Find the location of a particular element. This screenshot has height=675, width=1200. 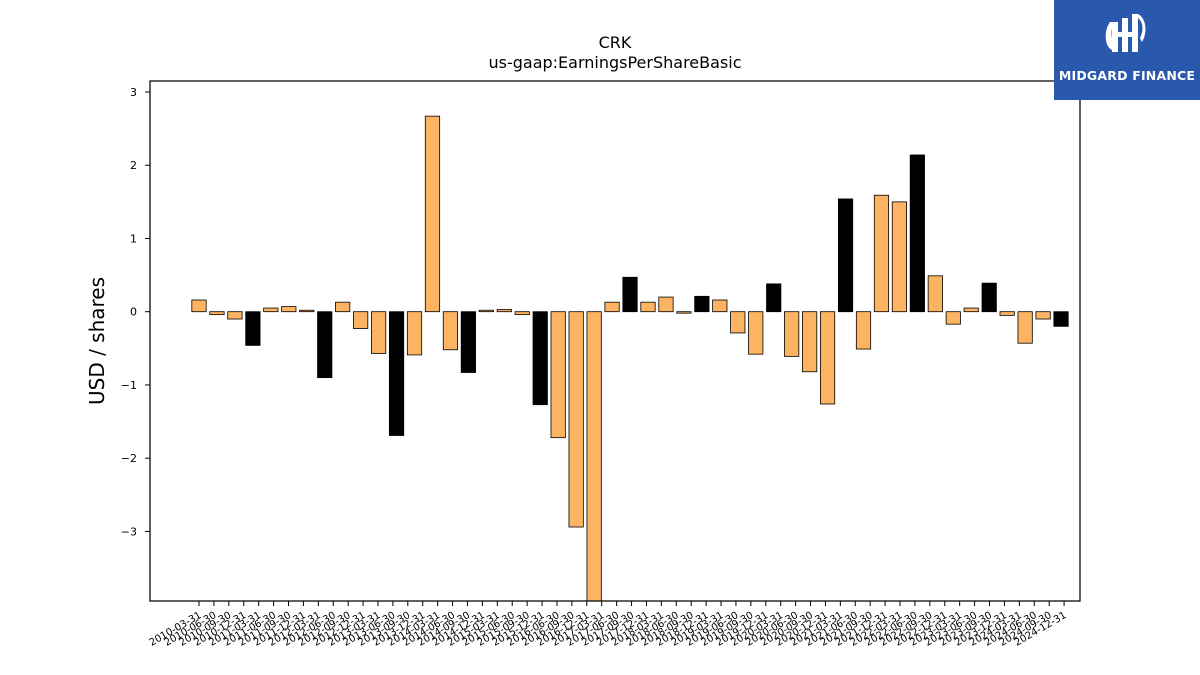

y-tick-label: 3 is located at coordinates (133, 92).